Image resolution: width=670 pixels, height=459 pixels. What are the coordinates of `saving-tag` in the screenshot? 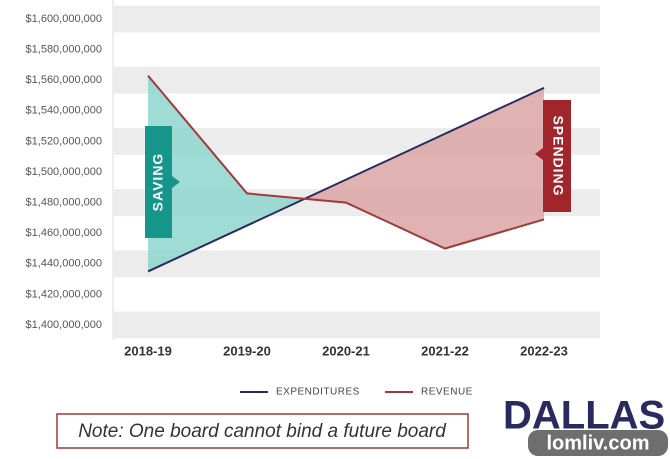 It's located at (162, 182).